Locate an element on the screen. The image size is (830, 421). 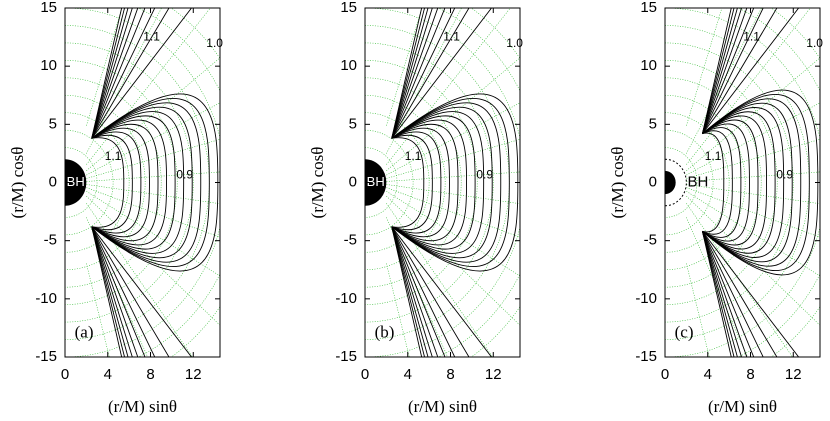
x-tick-label: 12 is located at coordinates (193, 374).